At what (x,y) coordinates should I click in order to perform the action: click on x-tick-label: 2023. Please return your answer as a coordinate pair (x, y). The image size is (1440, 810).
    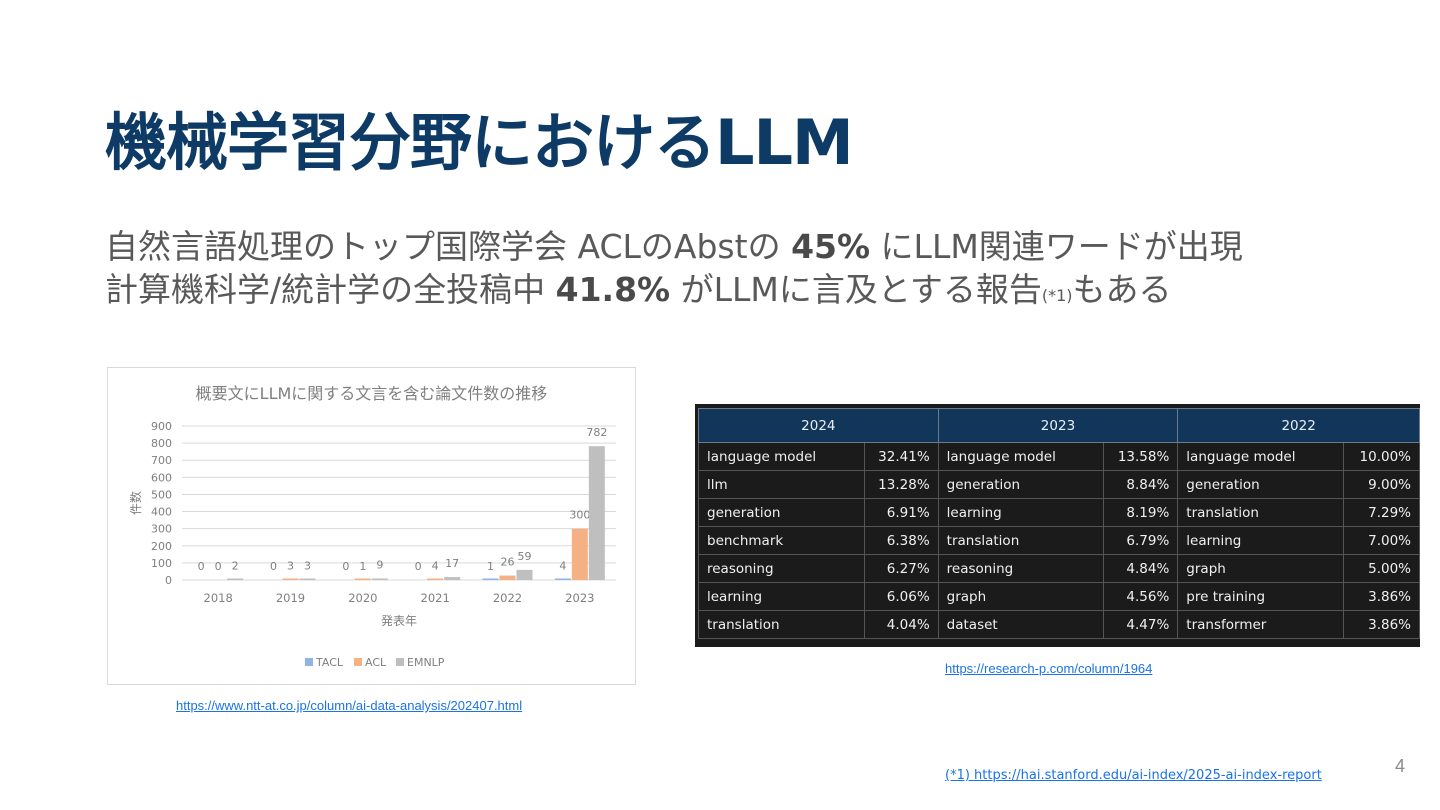
    Looking at the image, I should click on (579, 598).